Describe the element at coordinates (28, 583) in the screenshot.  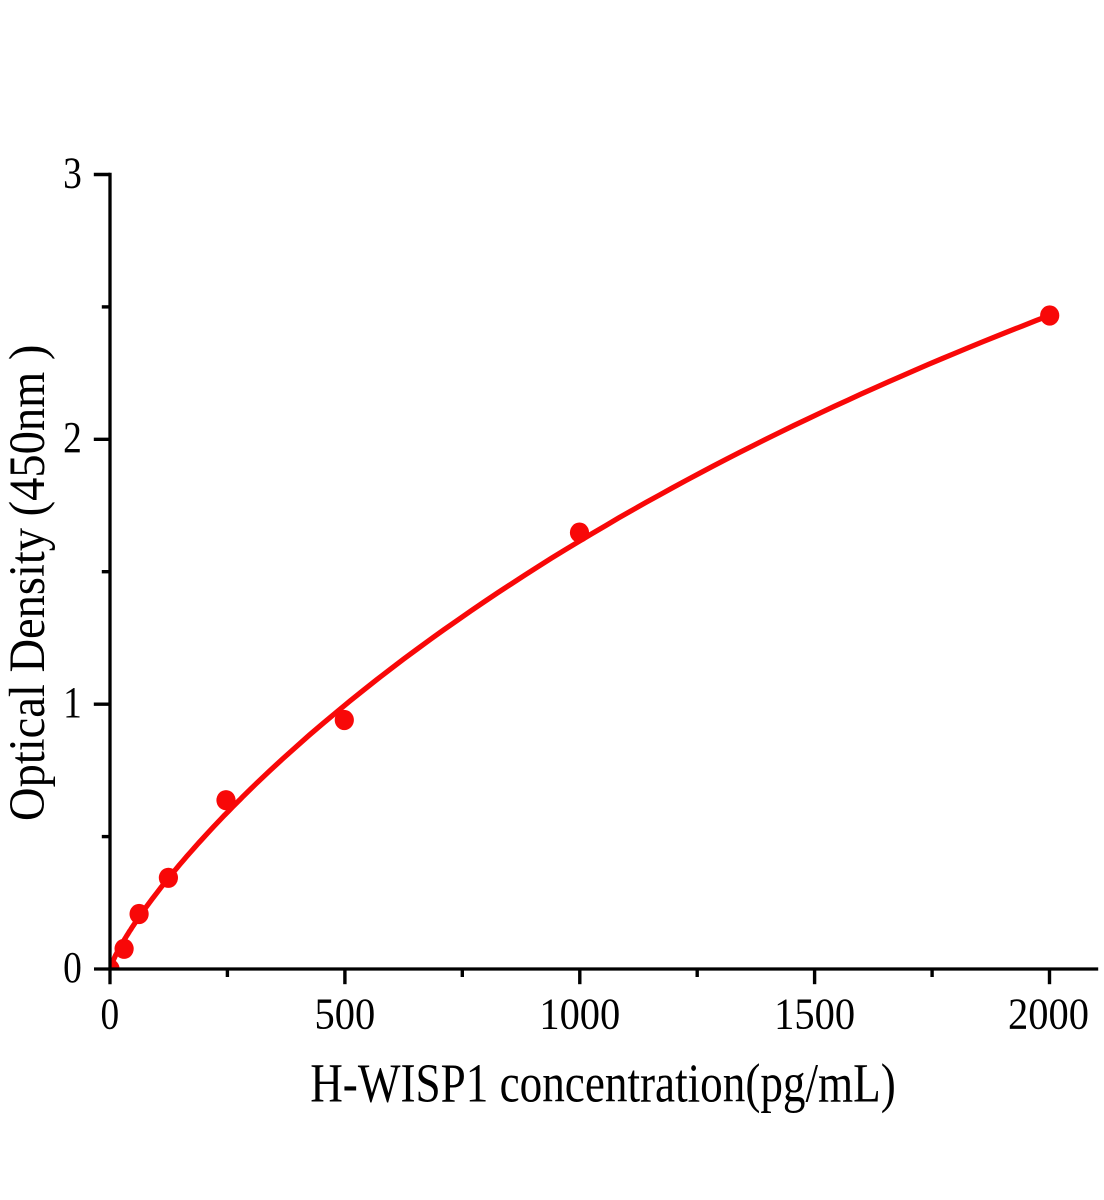
I see `svg-text: Optical Density (450nm )` at that location.